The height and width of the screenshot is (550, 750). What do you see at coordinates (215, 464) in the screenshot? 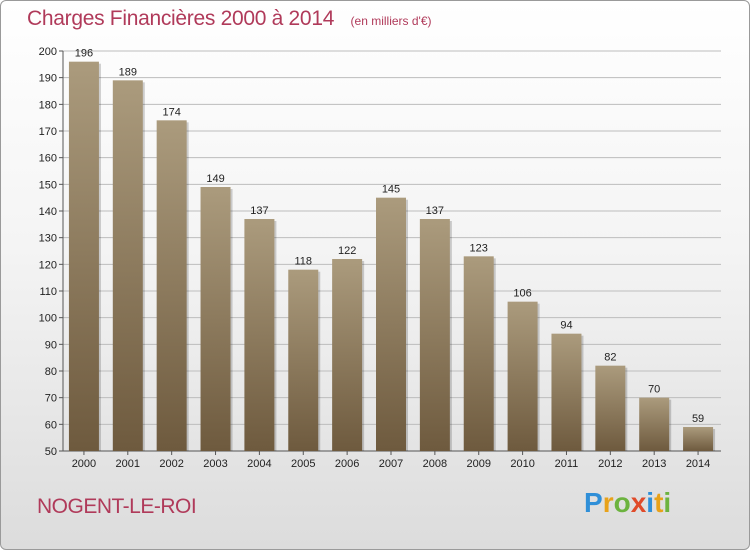
I see `x-tick-label: 2003` at bounding box center [215, 464].